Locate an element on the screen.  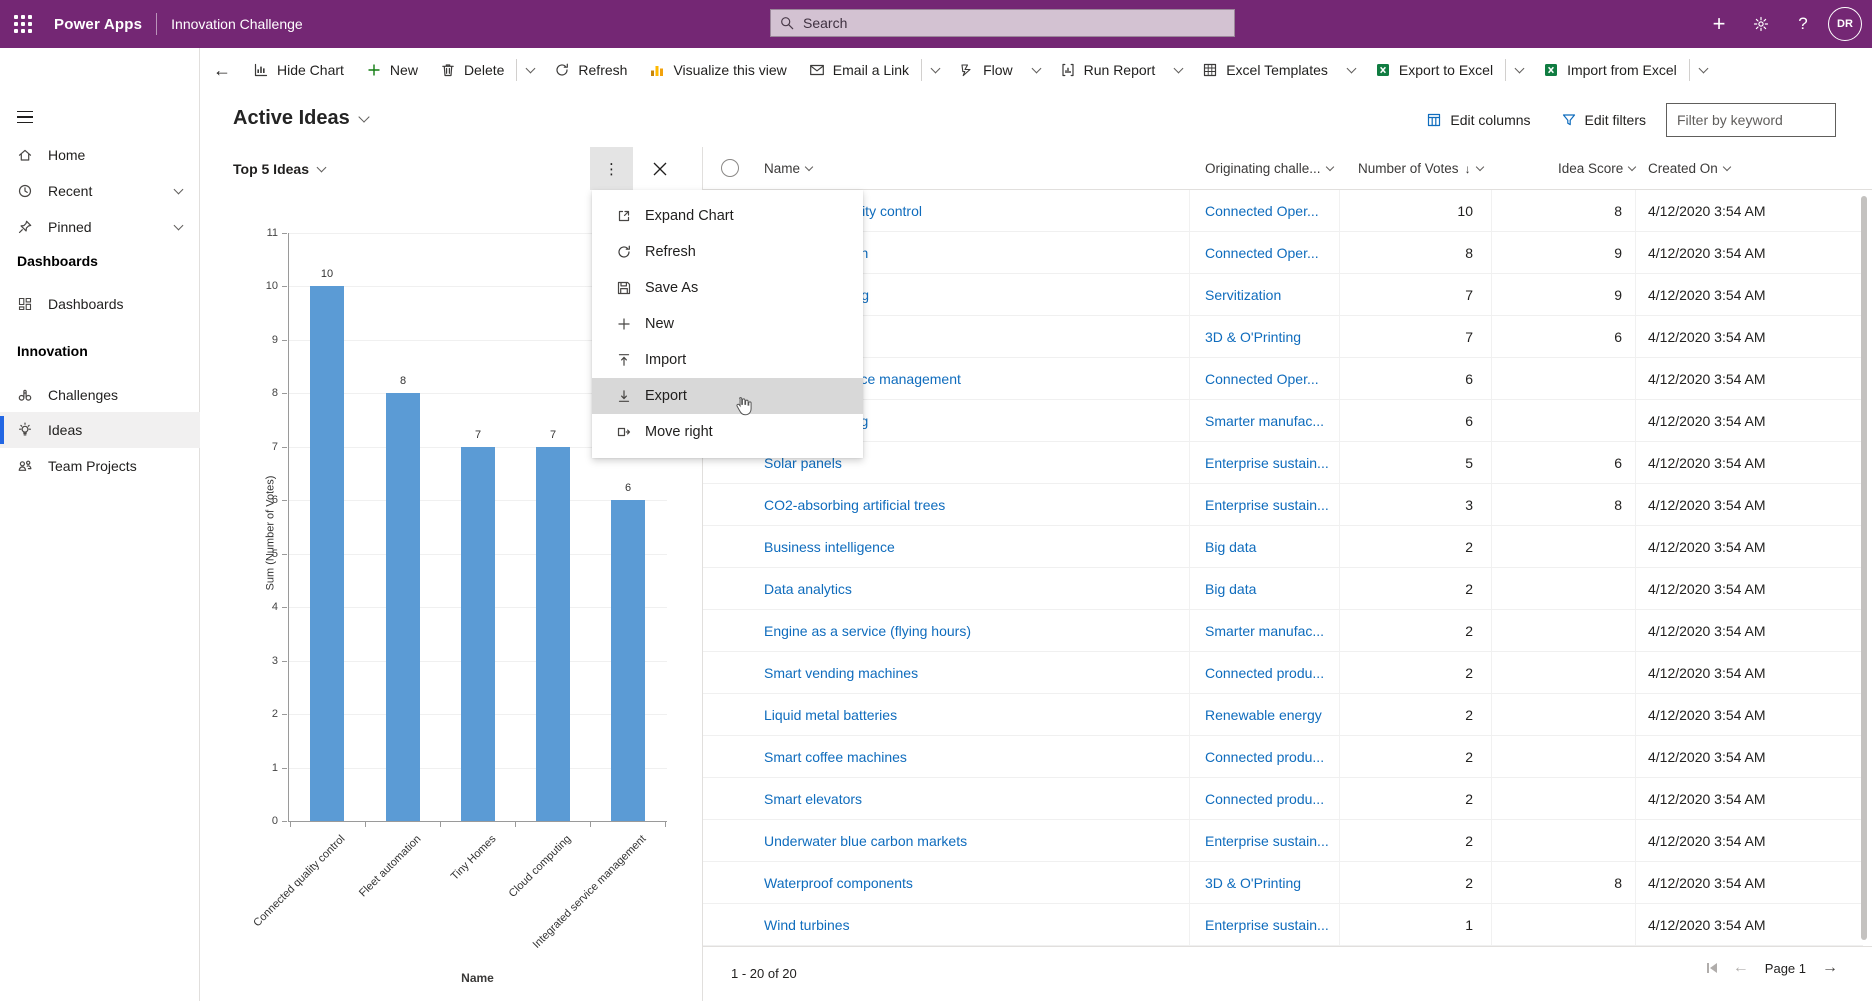
menu-item-move-right: Move right is located at coordinates (727, 432).